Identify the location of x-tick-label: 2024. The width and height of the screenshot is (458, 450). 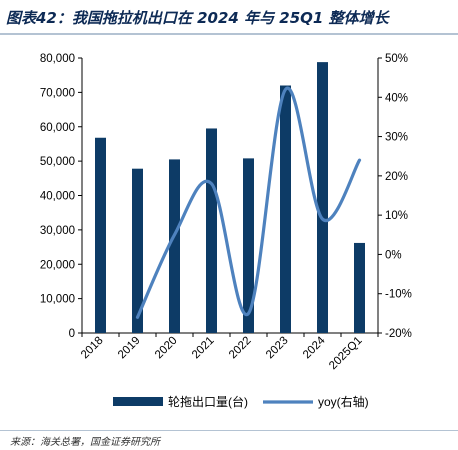
(314, 347).